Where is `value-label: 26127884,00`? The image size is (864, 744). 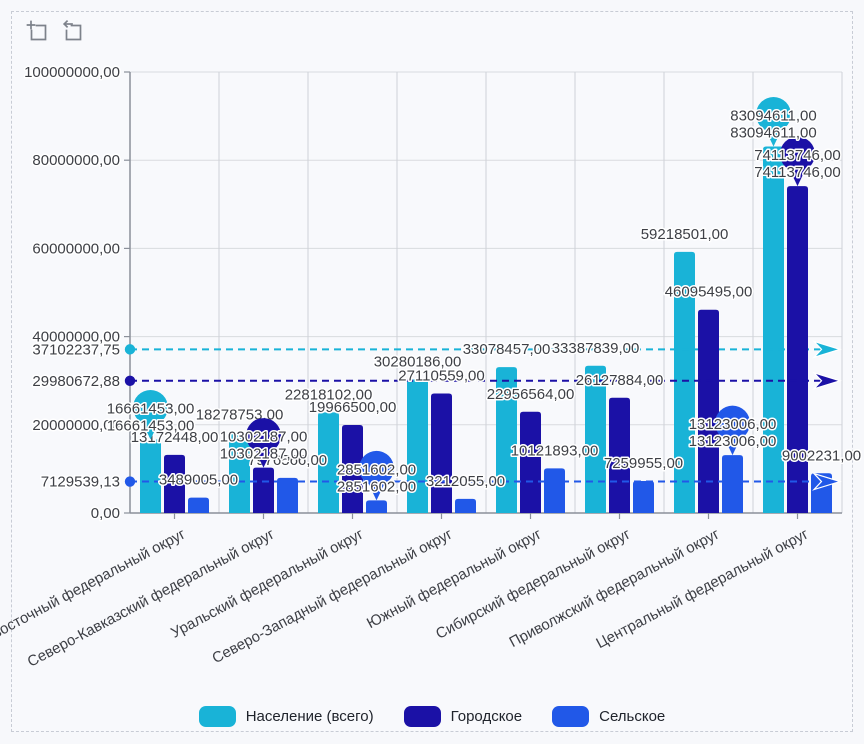
value-label: 26127884,00 is located at coordinates (620, 380).